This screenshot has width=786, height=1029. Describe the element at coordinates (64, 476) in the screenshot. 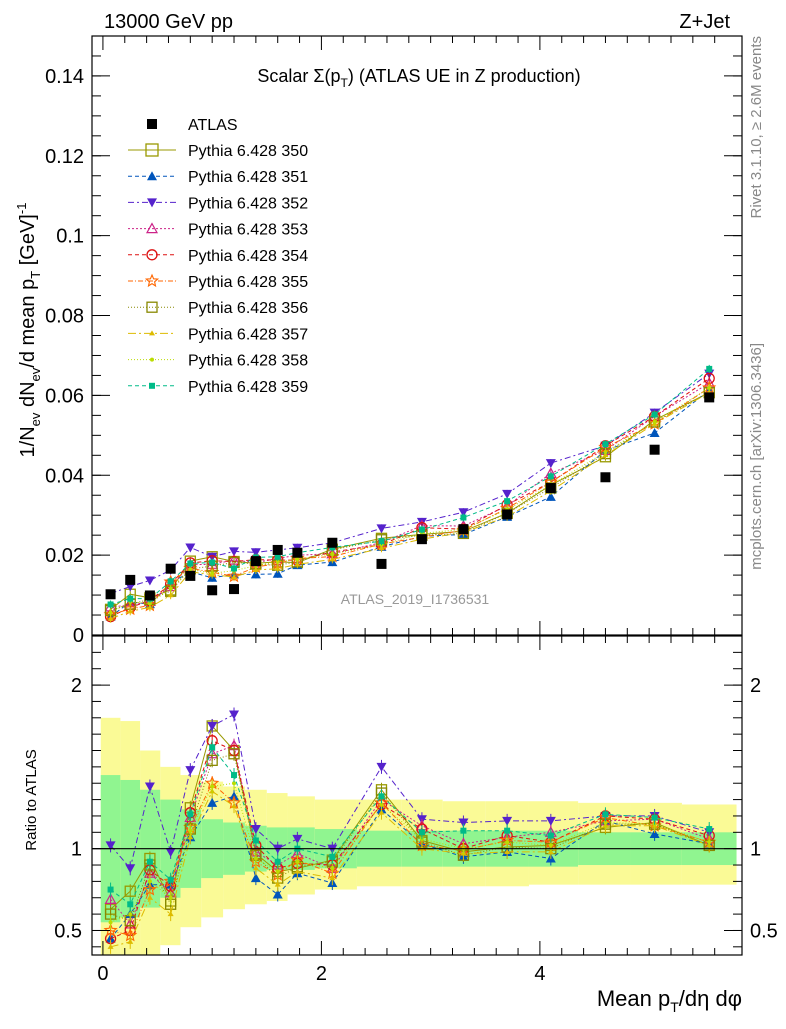

I see `y-tick-label: 0.04` at that location.